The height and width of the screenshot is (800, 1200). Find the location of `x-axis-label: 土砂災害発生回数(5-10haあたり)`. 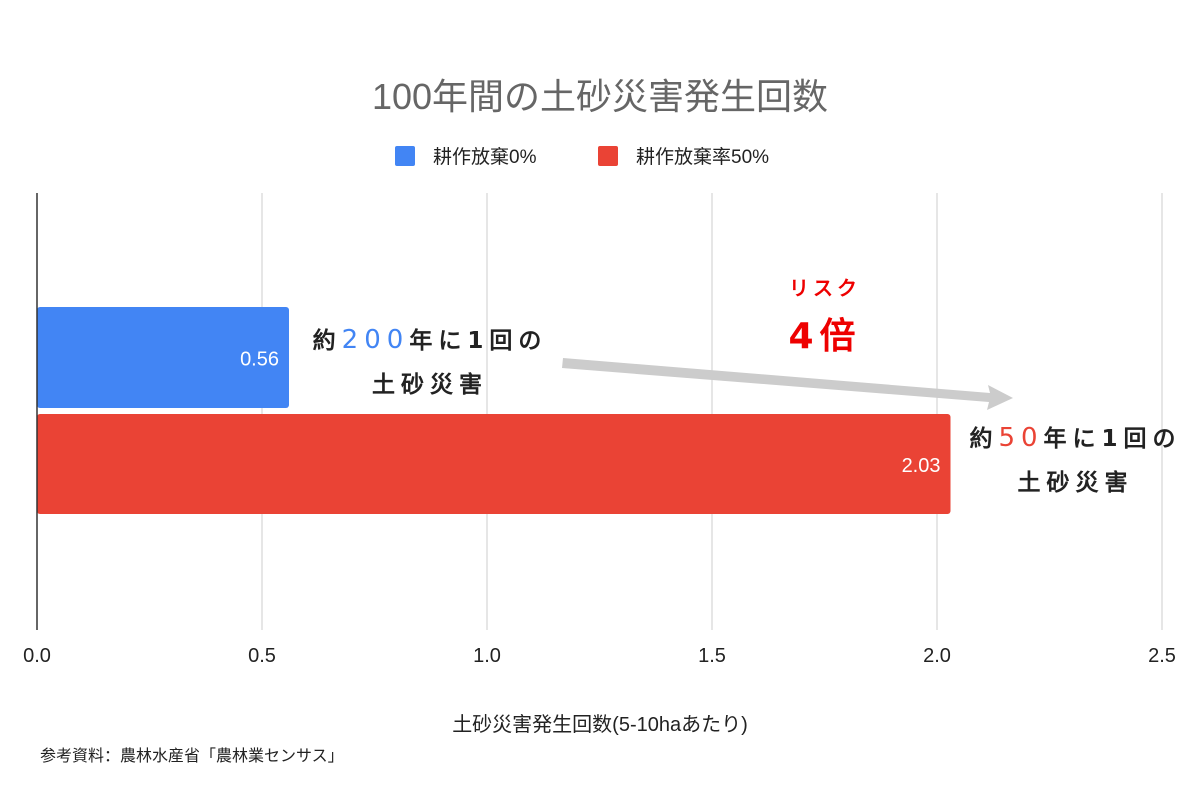

x-axis-label: 土砂災害発生回数(5-10haあたり) is located at coordinates (600, 725).